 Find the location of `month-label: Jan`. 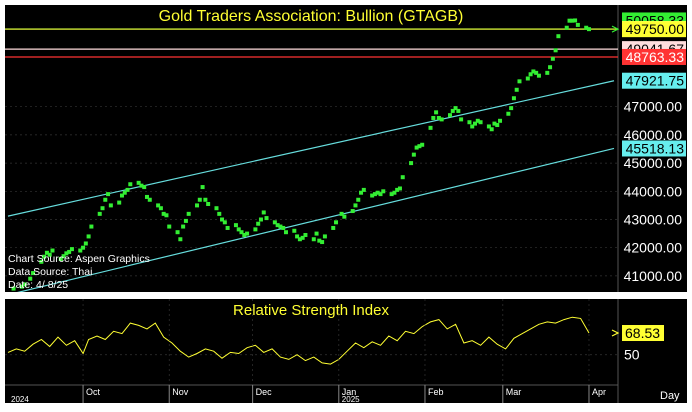

month-label: Jan is located at coordinates (349, 392).